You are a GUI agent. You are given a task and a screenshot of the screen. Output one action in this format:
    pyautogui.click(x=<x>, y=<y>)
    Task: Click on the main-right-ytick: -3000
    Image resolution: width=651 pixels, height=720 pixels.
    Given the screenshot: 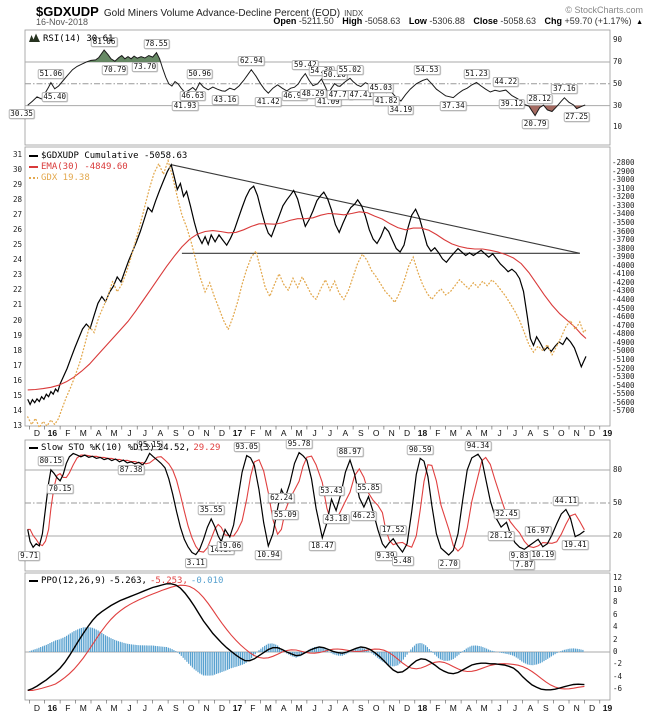 What is the action you would take?
    pyautogui.click(x=623, y=180)
    